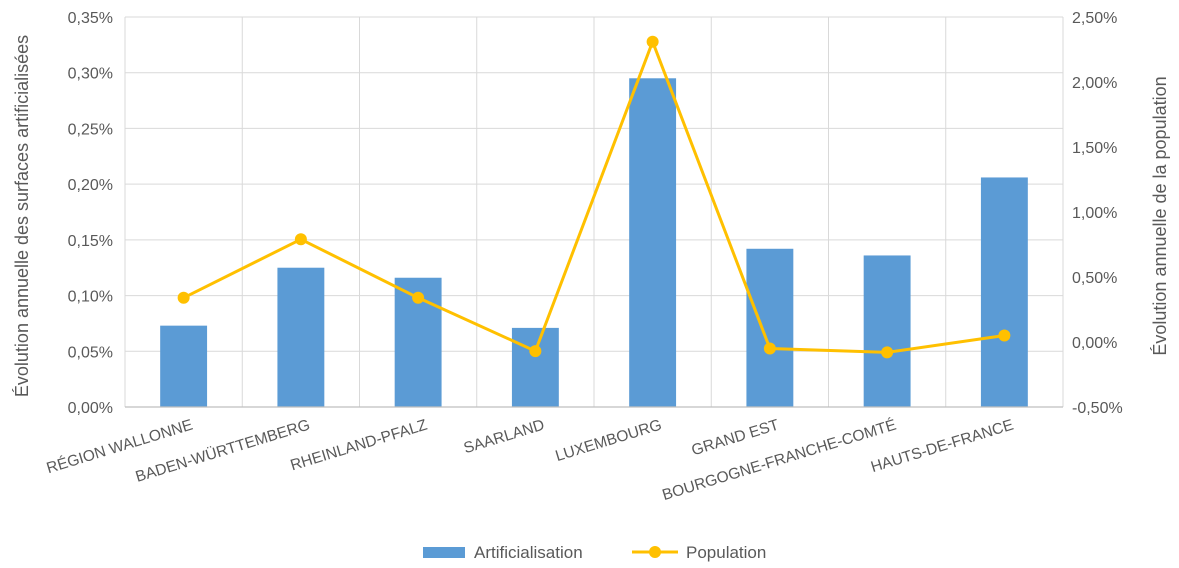 Image resolution: width=1179 pixels, height=568 pixels. Describe the element at coordinates (726, 552) in the screenshot. I see `legend-label-population: Population` at that location.